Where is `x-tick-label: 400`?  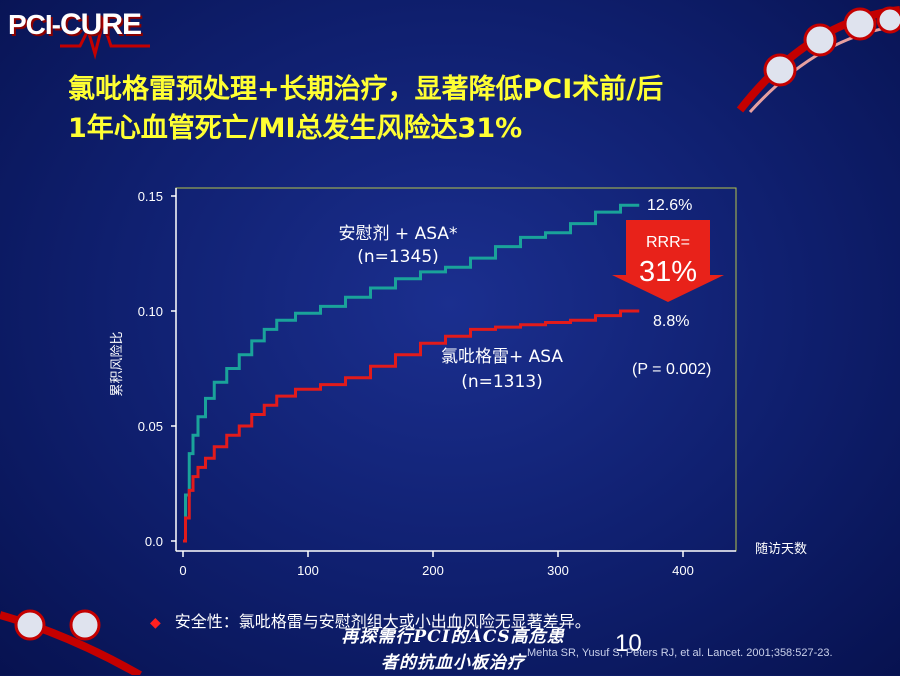
x-tick-label: 400 is located at coordinates (683, 570).